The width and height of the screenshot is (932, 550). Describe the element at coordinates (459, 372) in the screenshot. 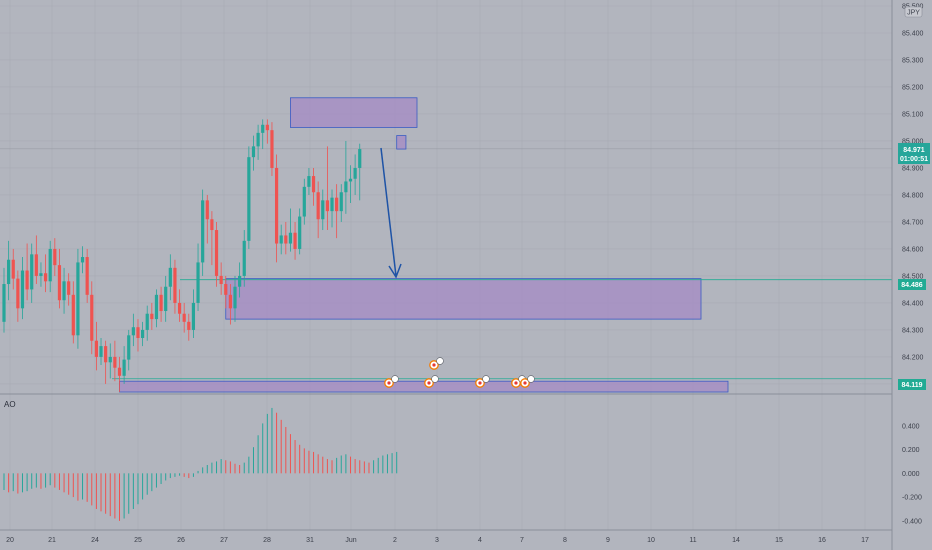

I see `event-markers` at that location.